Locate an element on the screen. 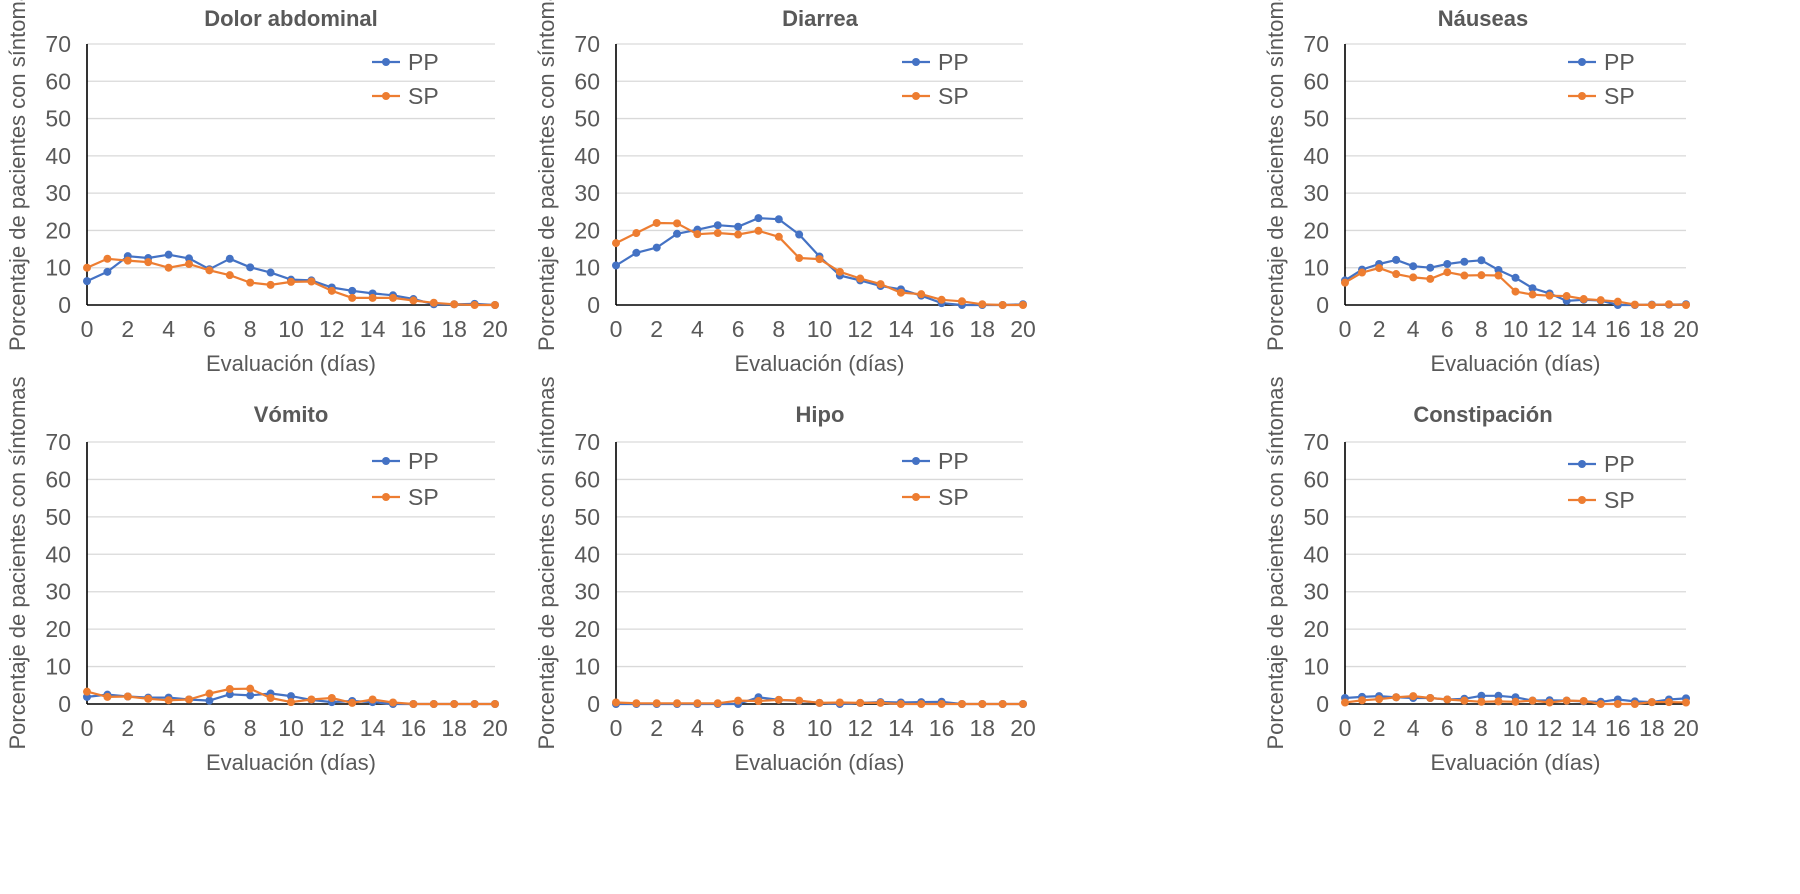 The width and height of the screenshot is (1800, 894). x-tick-label: 6 is located at coordinates (209, 728).